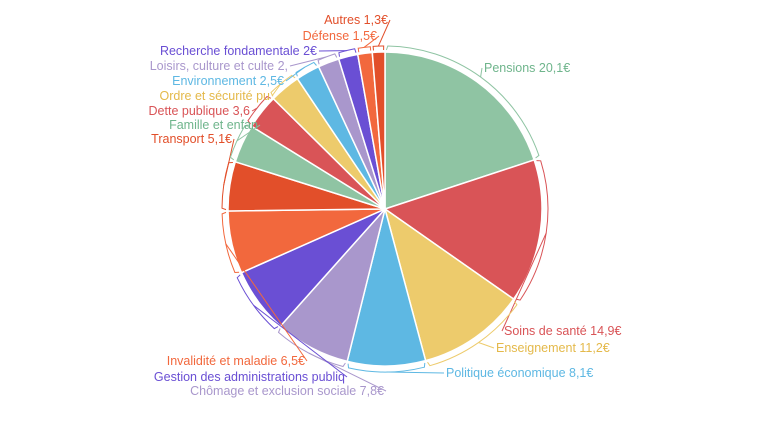  Describe the element at coordinates (259, 110) in the screenshot. I see `leader-bracket-dette-publique` at that location.